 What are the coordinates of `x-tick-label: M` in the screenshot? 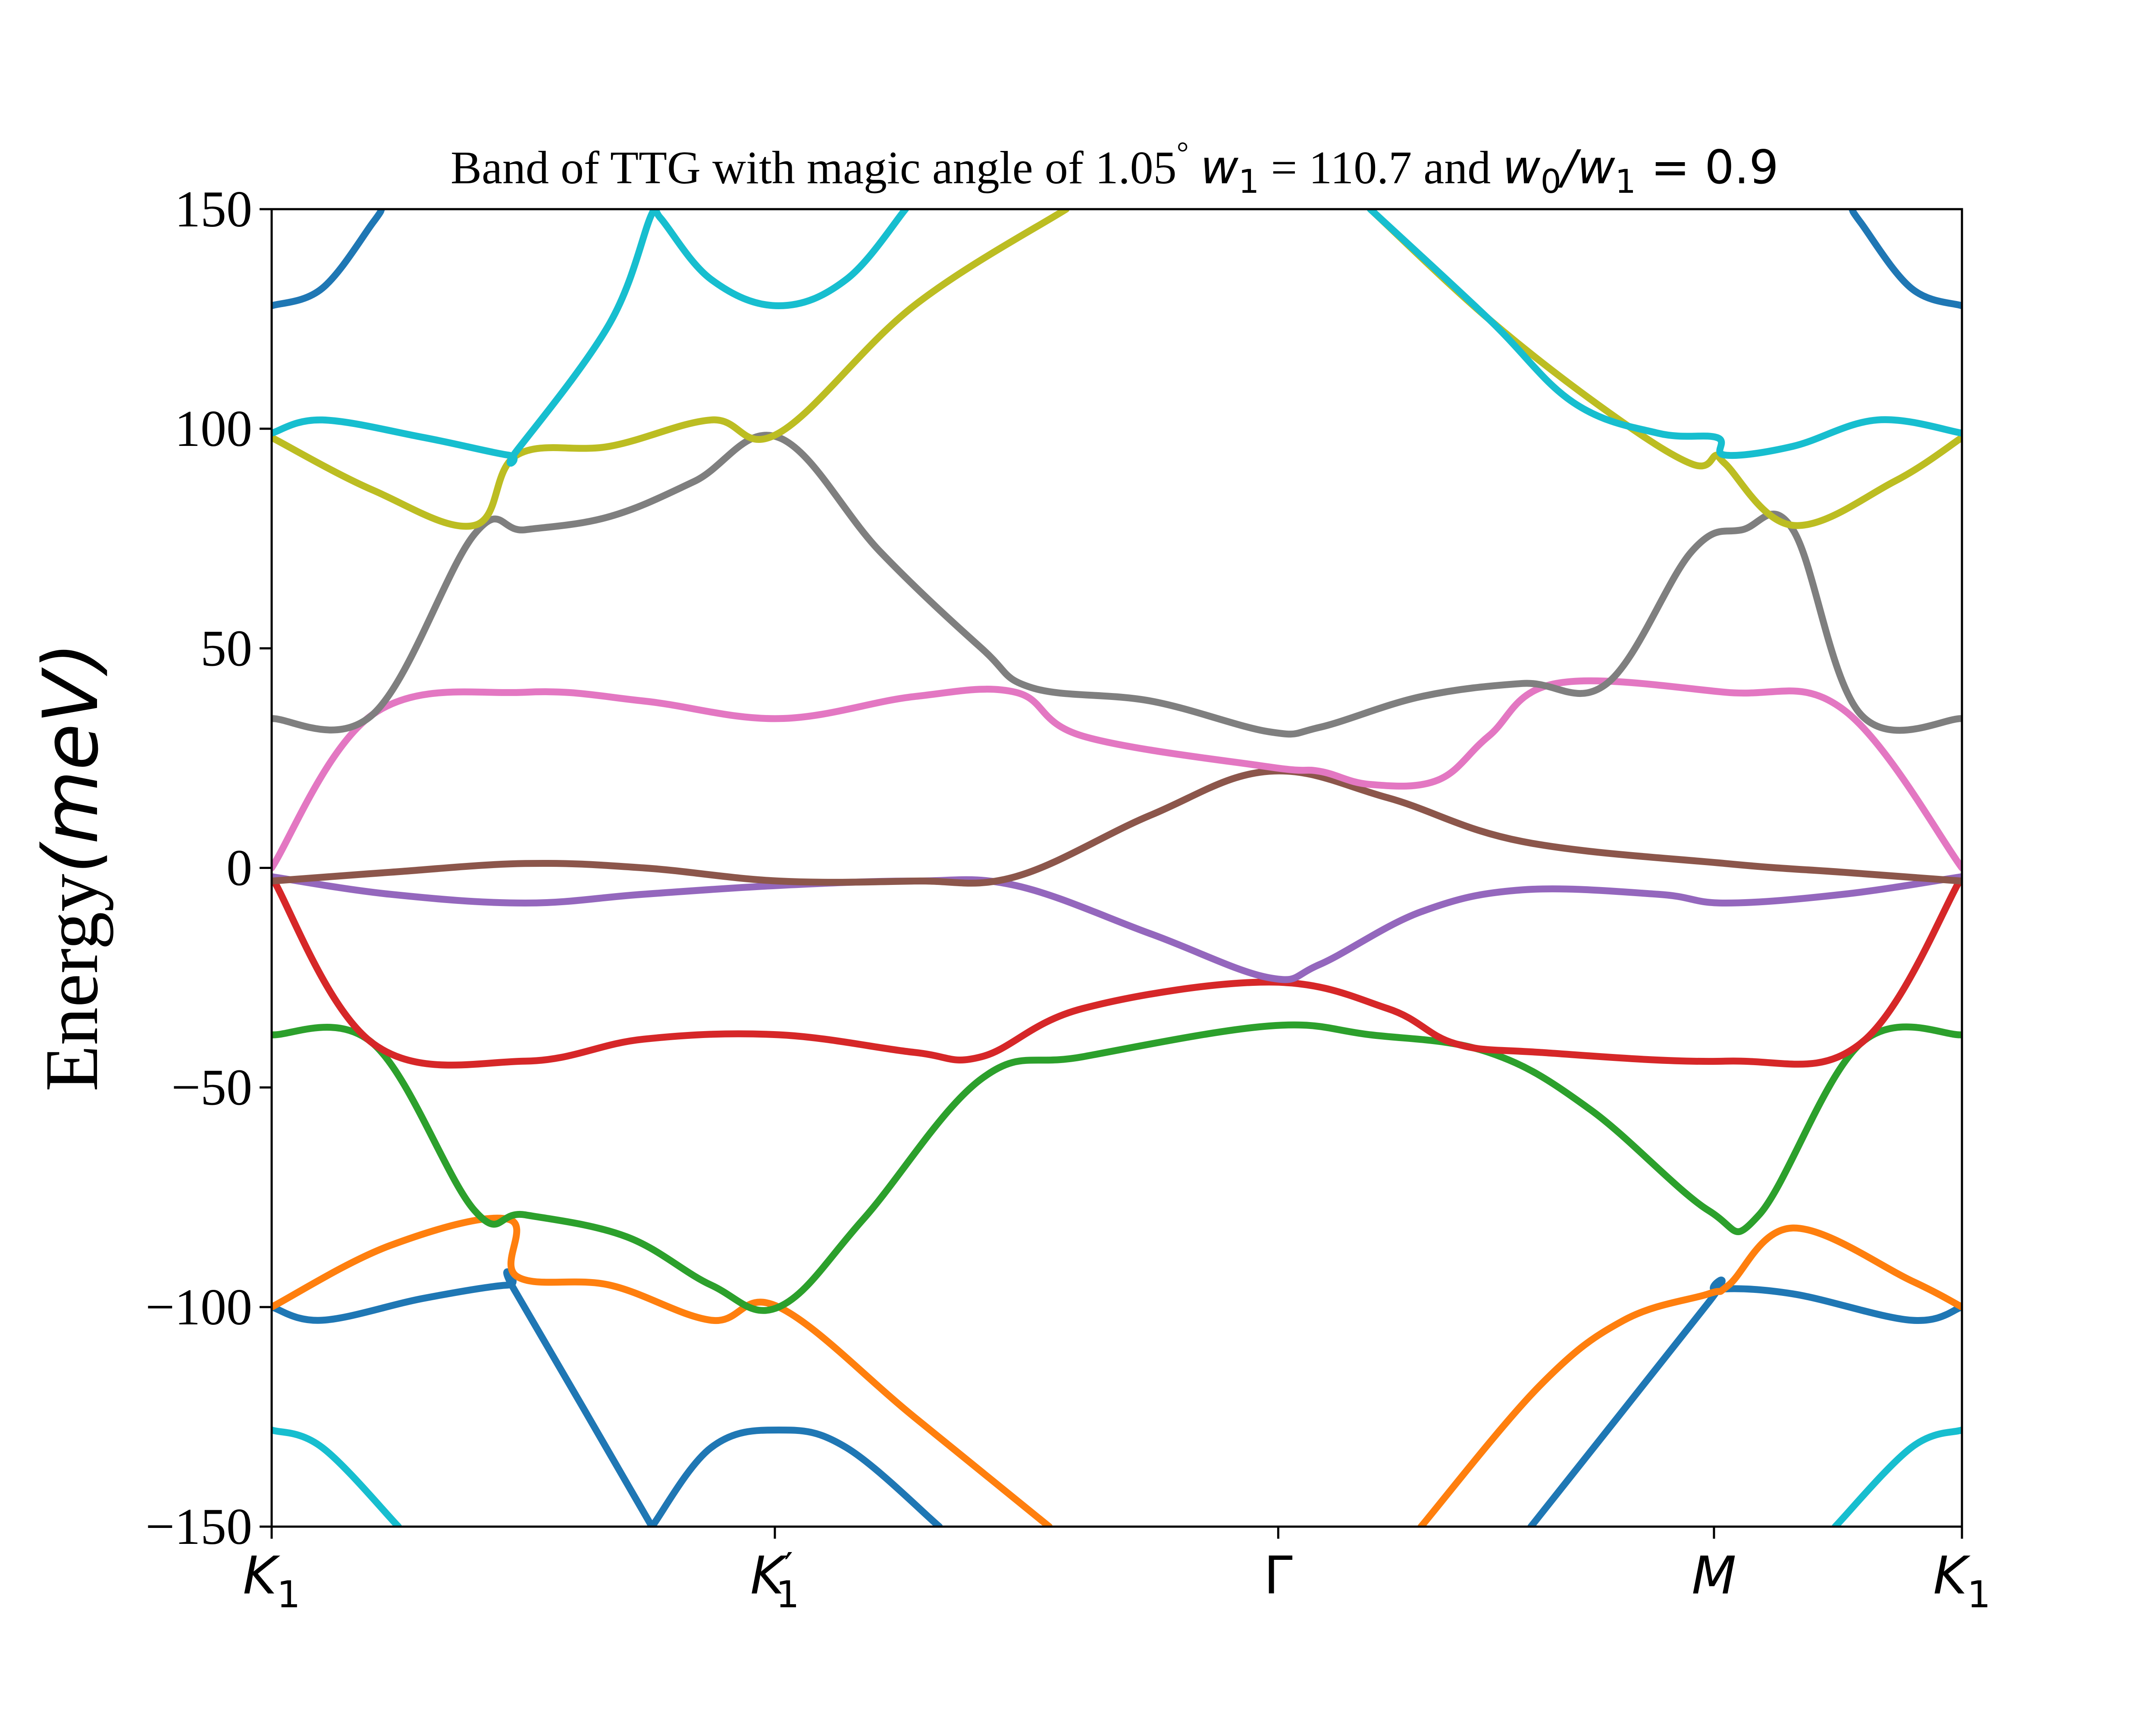 It's located at (1714, 1576).